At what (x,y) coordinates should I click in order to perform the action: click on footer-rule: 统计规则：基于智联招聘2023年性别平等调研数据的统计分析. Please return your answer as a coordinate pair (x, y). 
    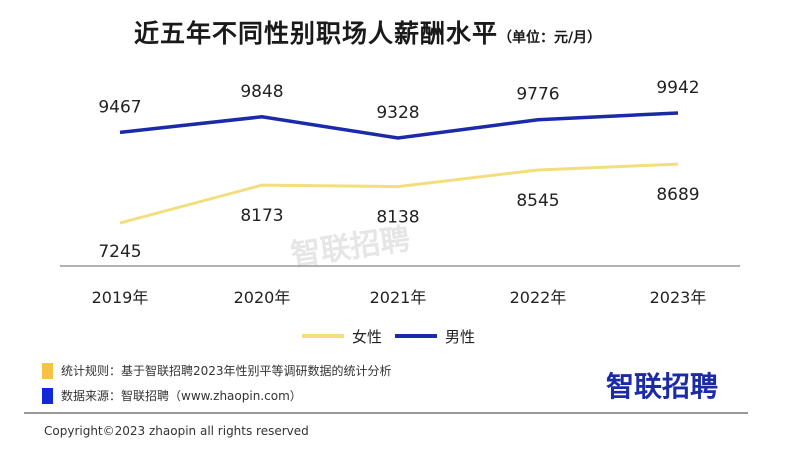
    Looking at the image, I should click on (217, 370).